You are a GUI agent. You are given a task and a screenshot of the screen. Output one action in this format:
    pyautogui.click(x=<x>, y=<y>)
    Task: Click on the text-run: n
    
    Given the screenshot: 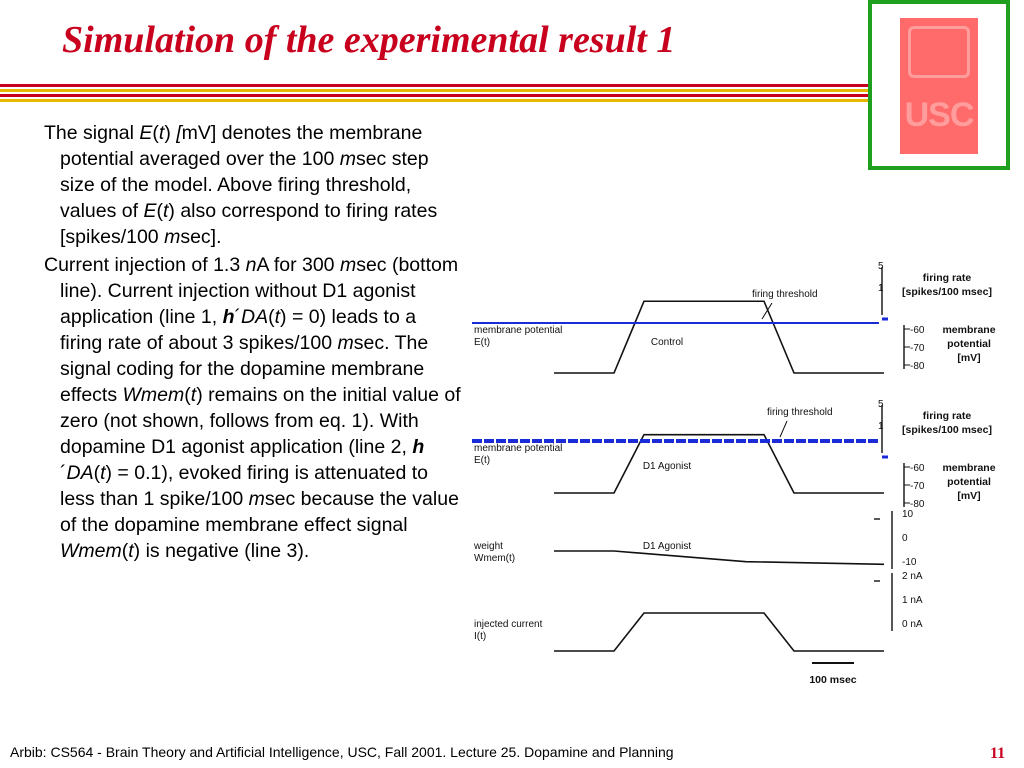 What is the action you would take?
    pyautogui.click(x=251, y=265)
    